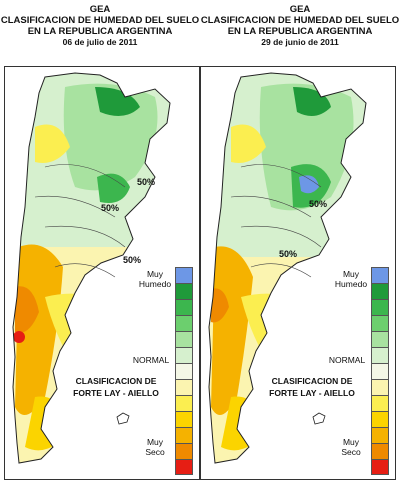 This screenshot has width=404, height=486. I want to click on legend-left, so click(185, 371).